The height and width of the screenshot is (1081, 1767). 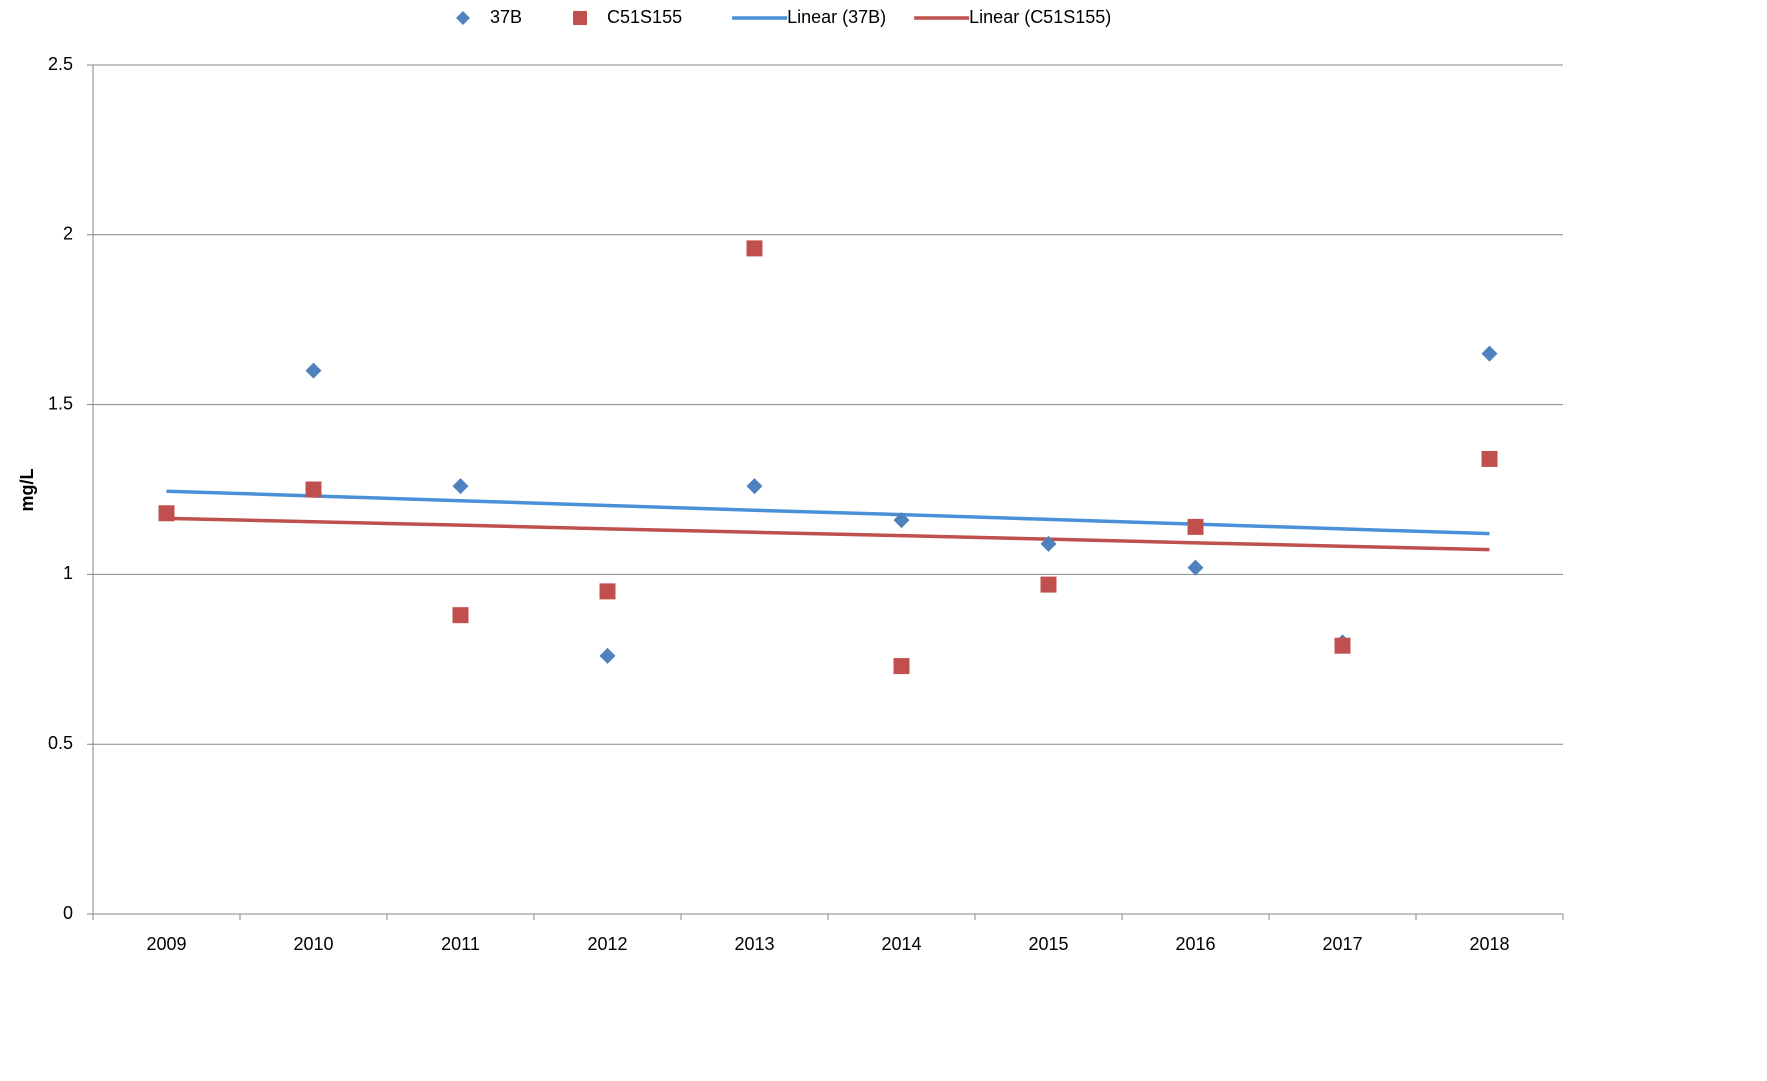 I want to click on x-tick-label: 2016, so click(x=1195, y=944).